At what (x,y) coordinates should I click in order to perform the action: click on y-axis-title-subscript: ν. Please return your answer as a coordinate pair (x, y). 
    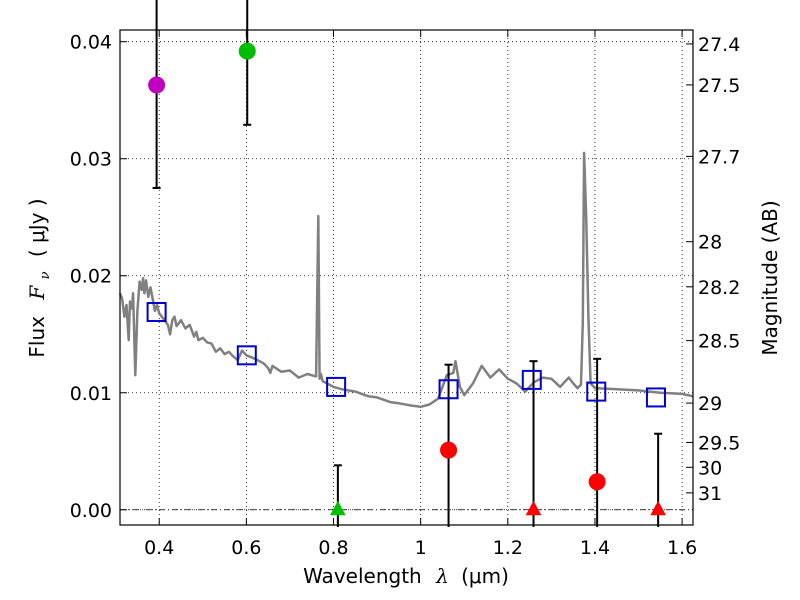
    Looking at the image, I should click on (45, 275).